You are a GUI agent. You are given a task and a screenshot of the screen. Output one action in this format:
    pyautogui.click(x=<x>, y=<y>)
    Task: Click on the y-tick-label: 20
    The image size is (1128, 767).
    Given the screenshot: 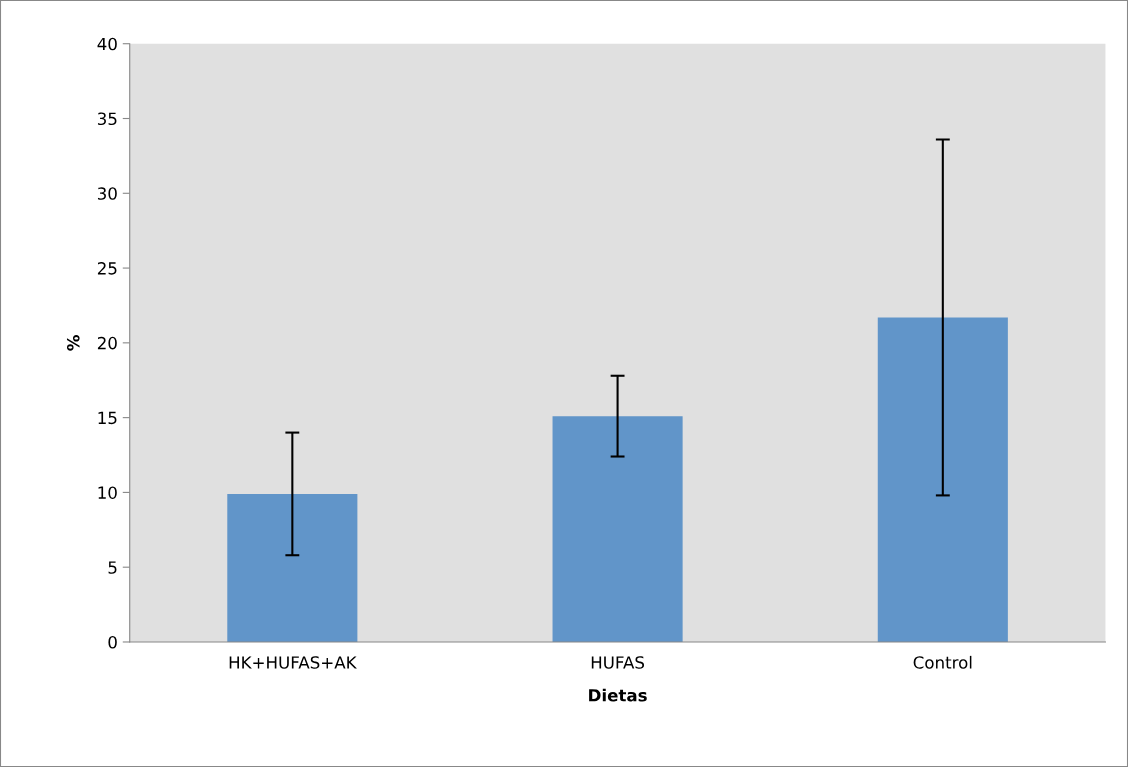 What is the action you would take?
    pyautogui.click(x=107, y=343)
    